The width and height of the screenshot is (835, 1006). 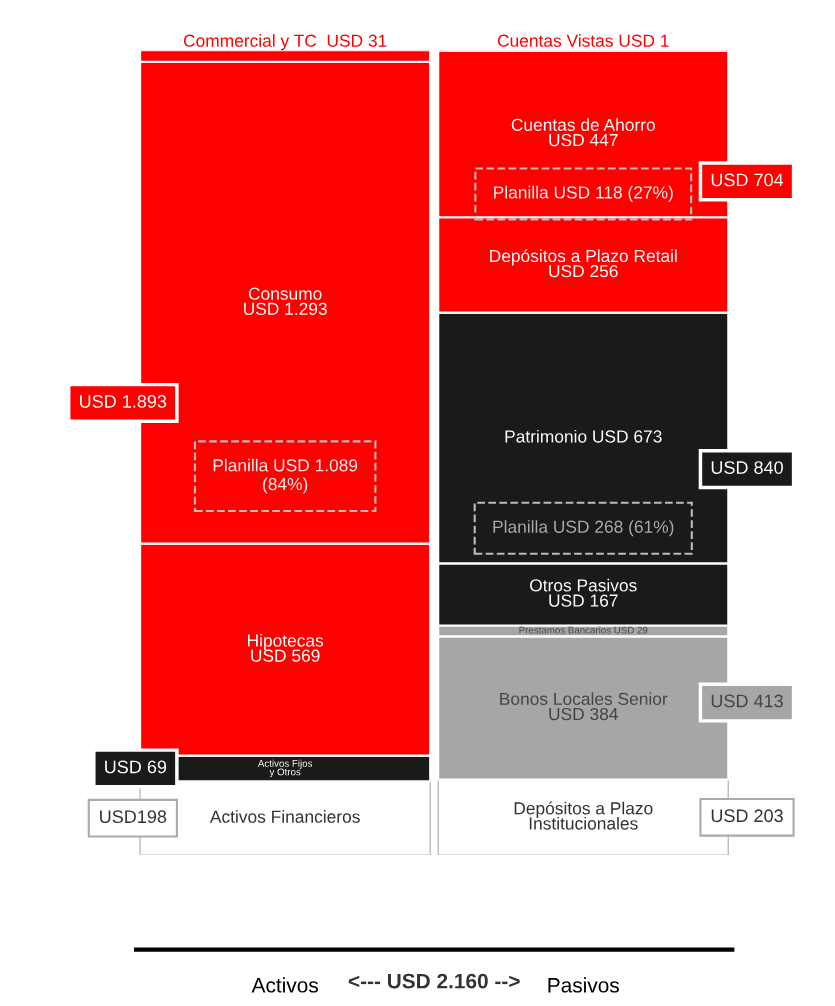 I want to click on annotation: Planilla USD 118 (27%), so click(x=583, y=193).